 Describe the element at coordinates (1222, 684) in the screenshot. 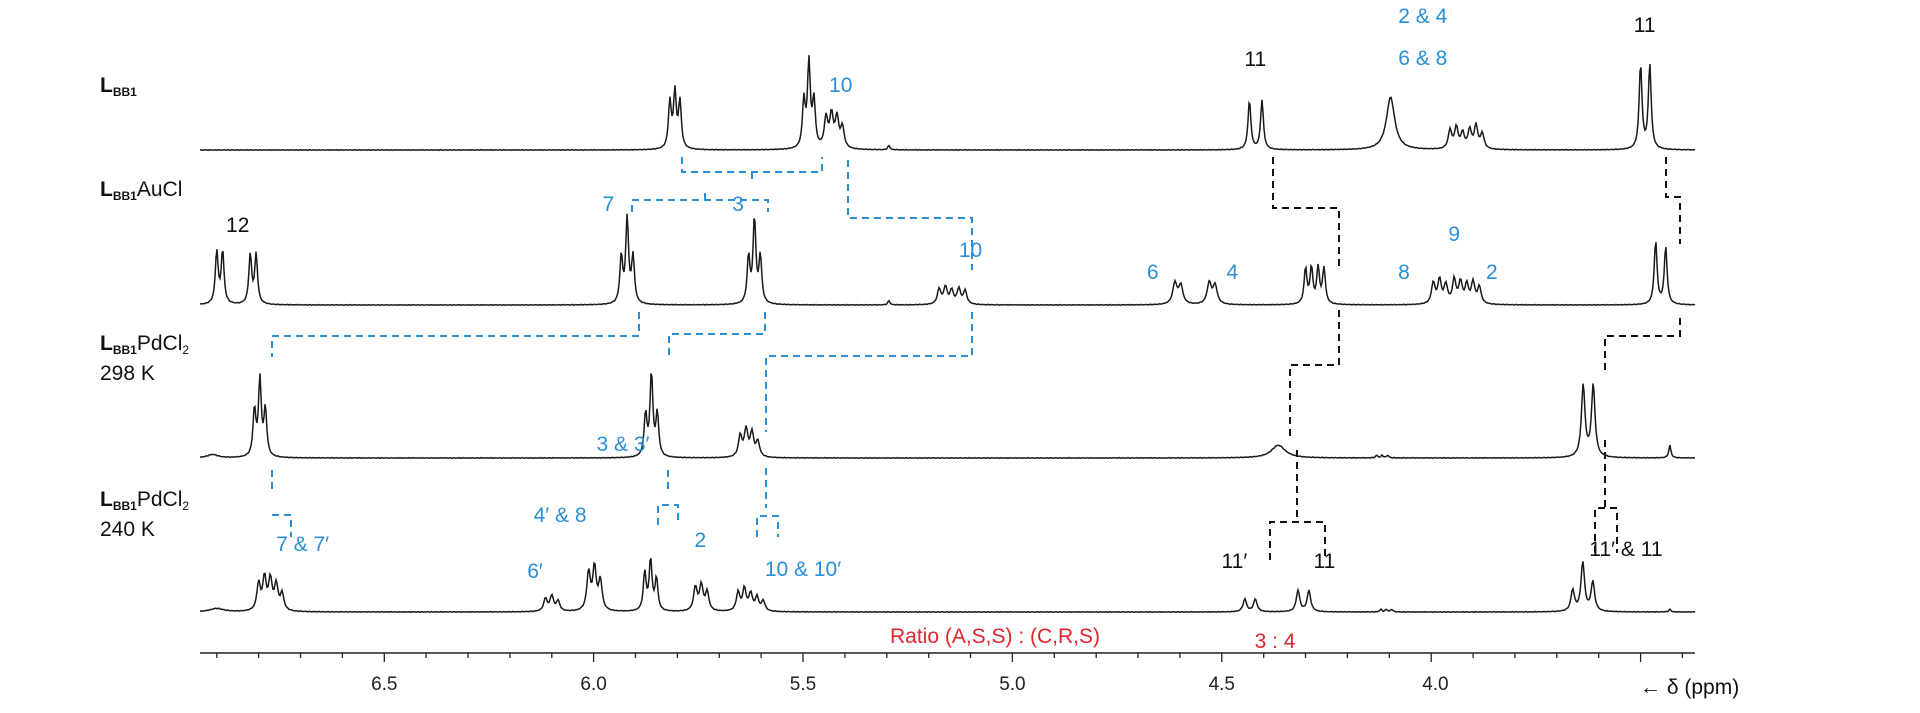

I see `x-tick-label: 4.5` at that location.